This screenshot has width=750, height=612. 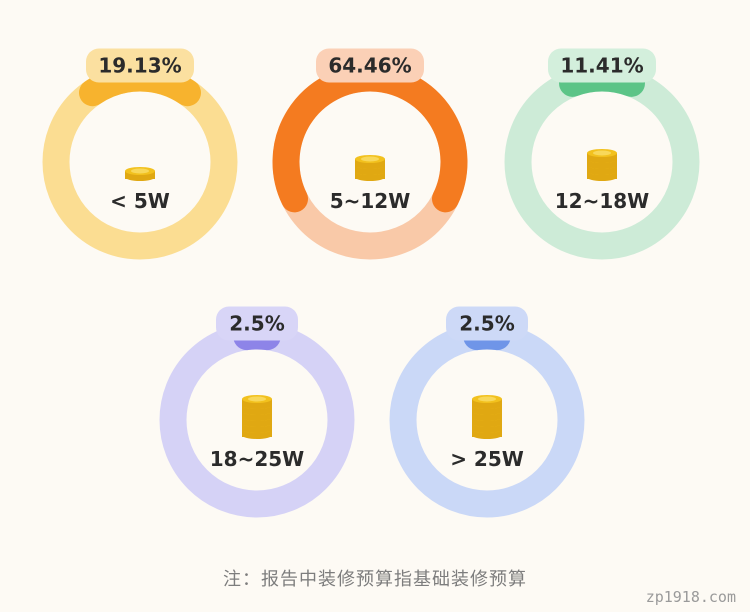 I want to click on category-label: > 25W, so click(x=487, y=459).